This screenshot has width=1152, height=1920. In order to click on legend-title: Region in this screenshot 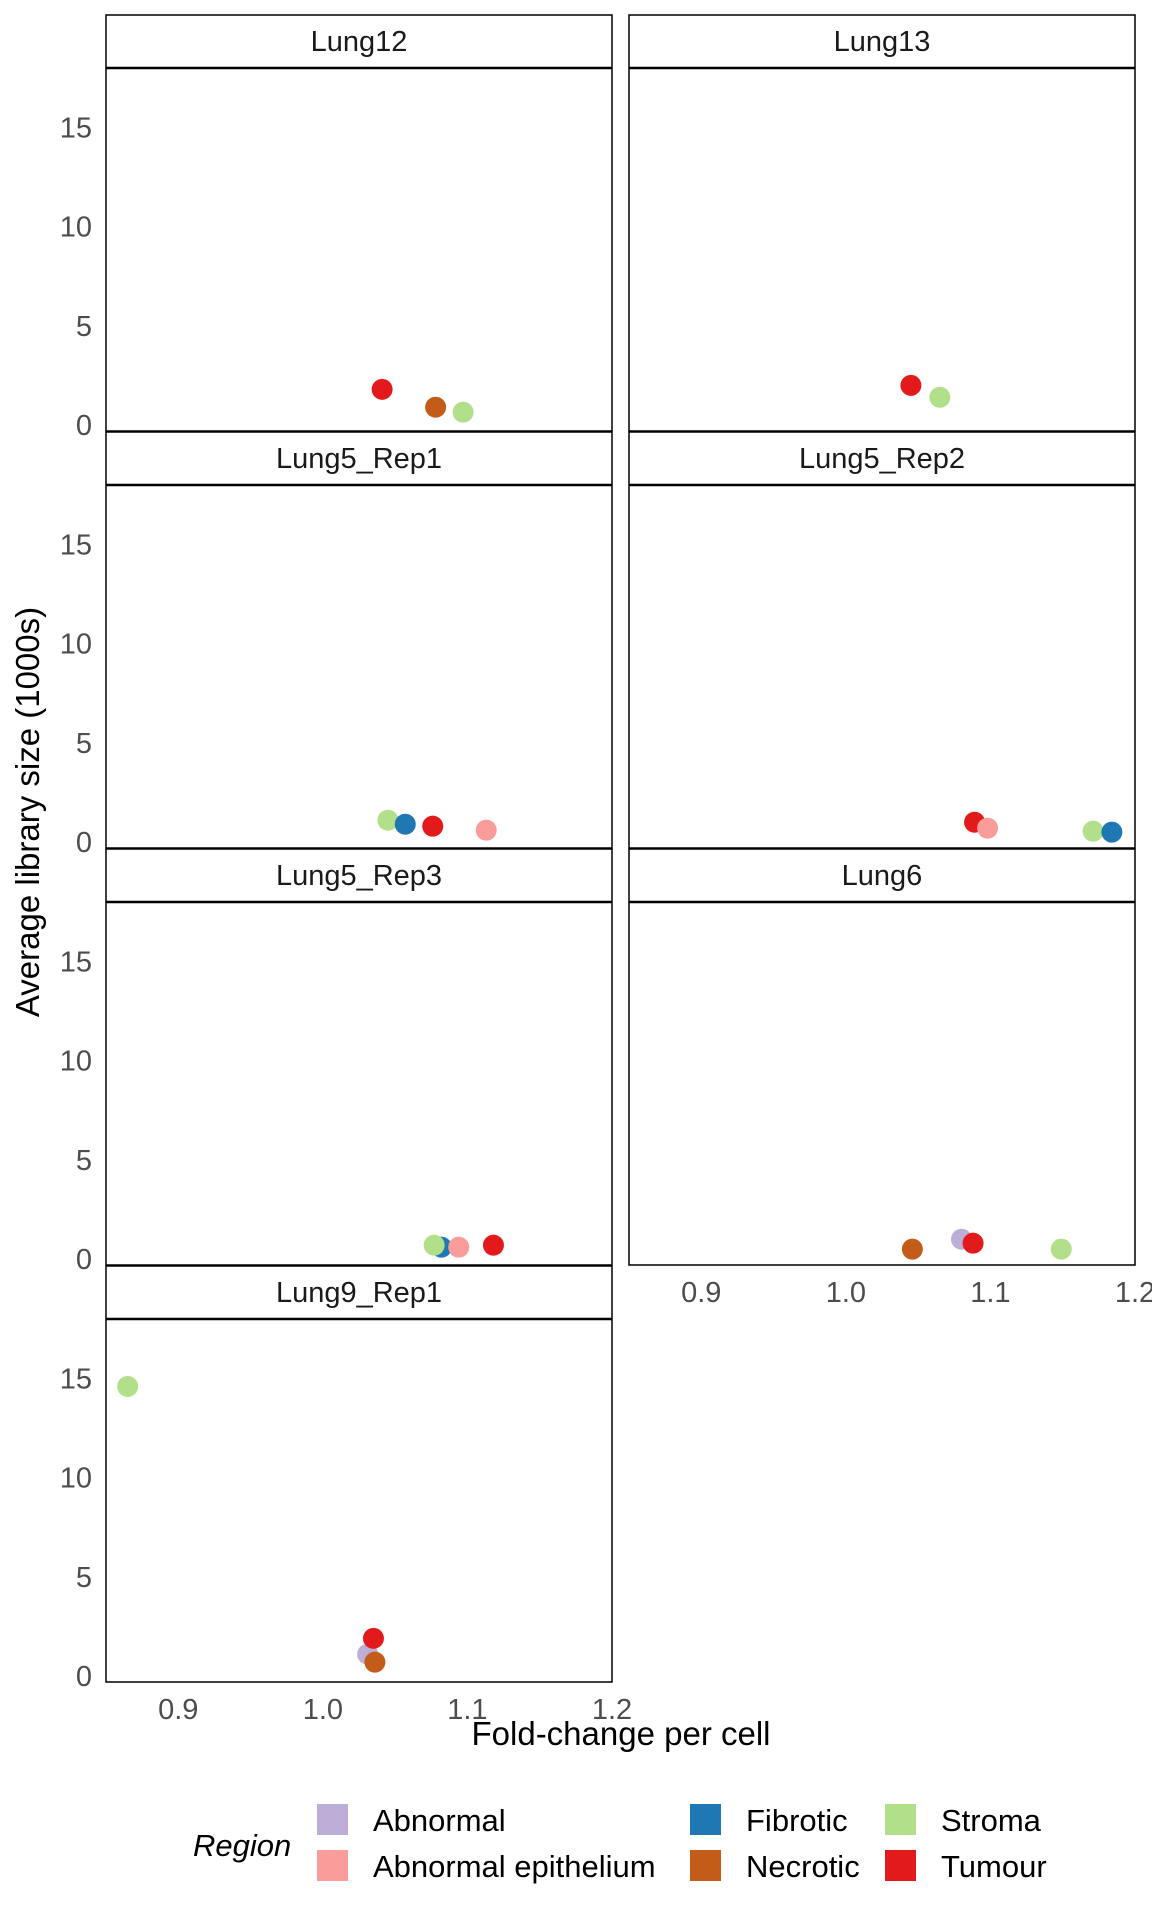, I will do `click(242, 1845)`.